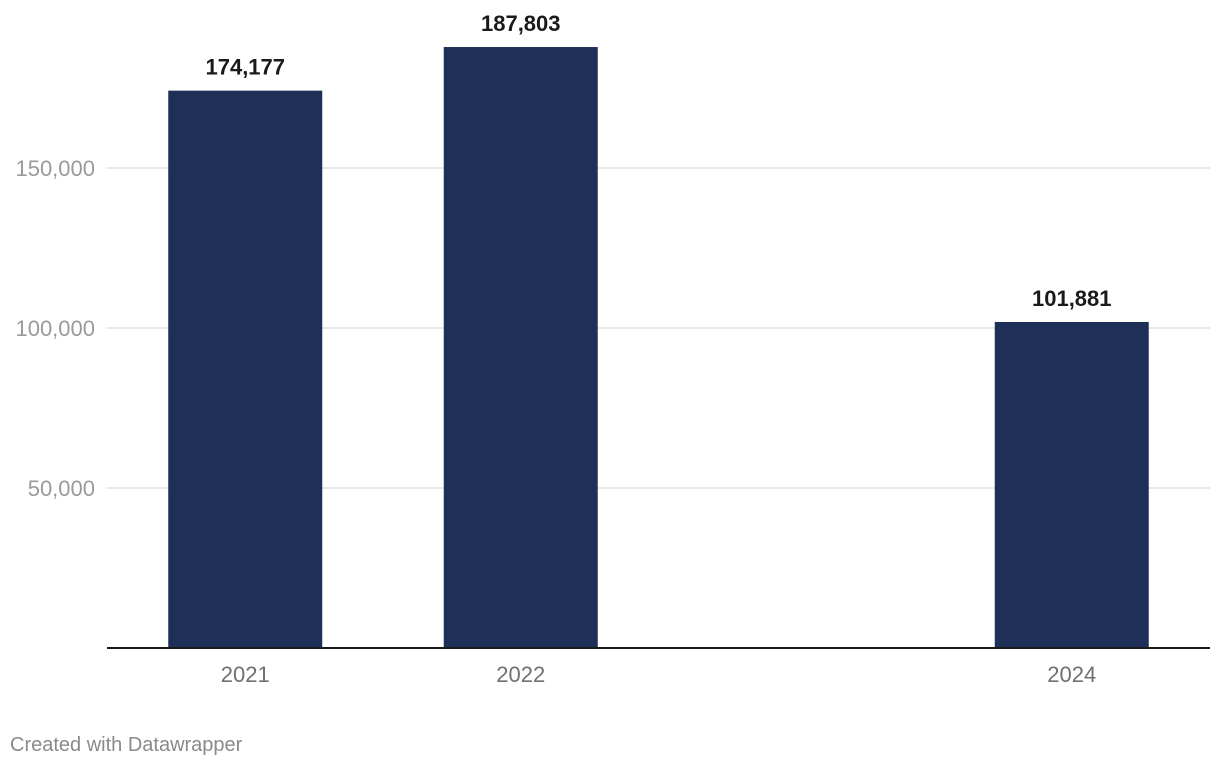 This screenshot has width=1220, height=770. What do you see at coordinates (245, 674) in the screenshot?
I see `x-tick-label: 2021` at bounding box center [245, 674].